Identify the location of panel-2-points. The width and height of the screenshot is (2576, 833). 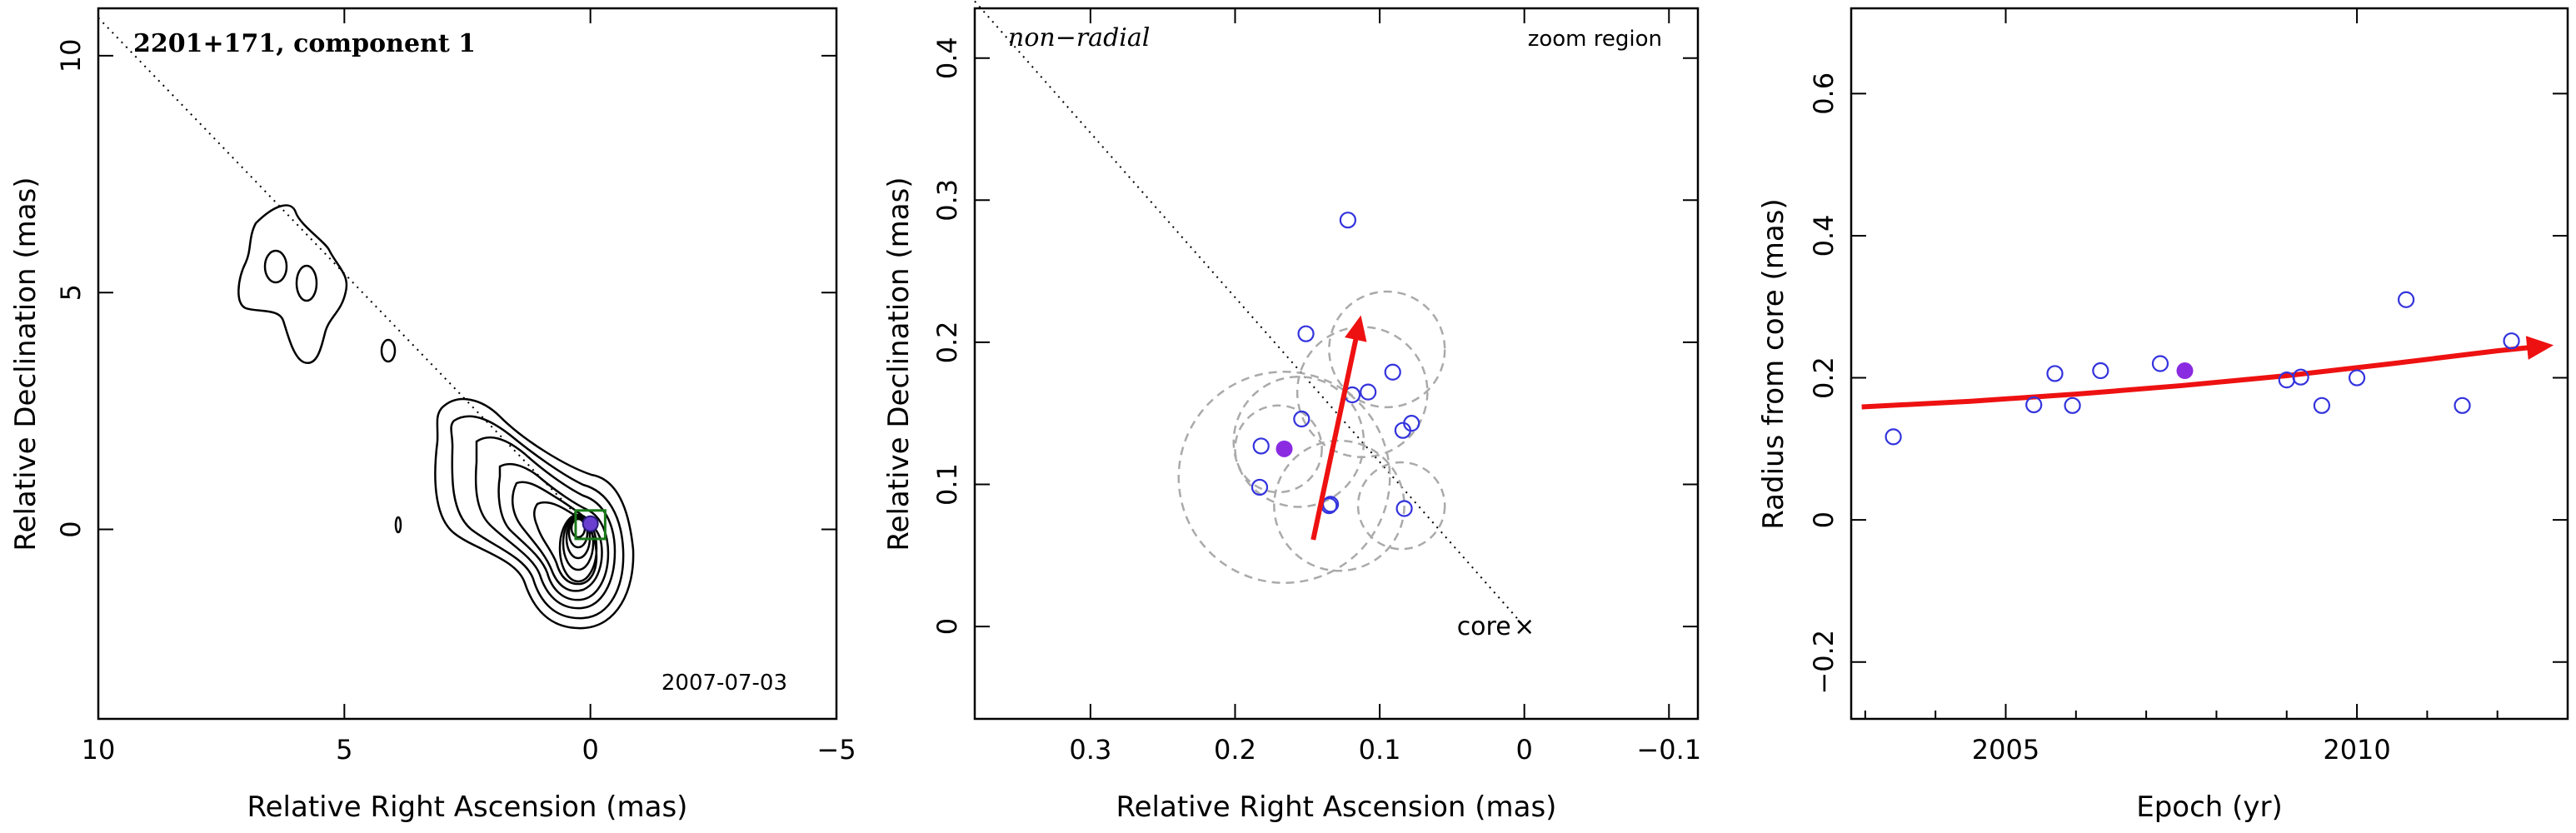
(1335, 364).